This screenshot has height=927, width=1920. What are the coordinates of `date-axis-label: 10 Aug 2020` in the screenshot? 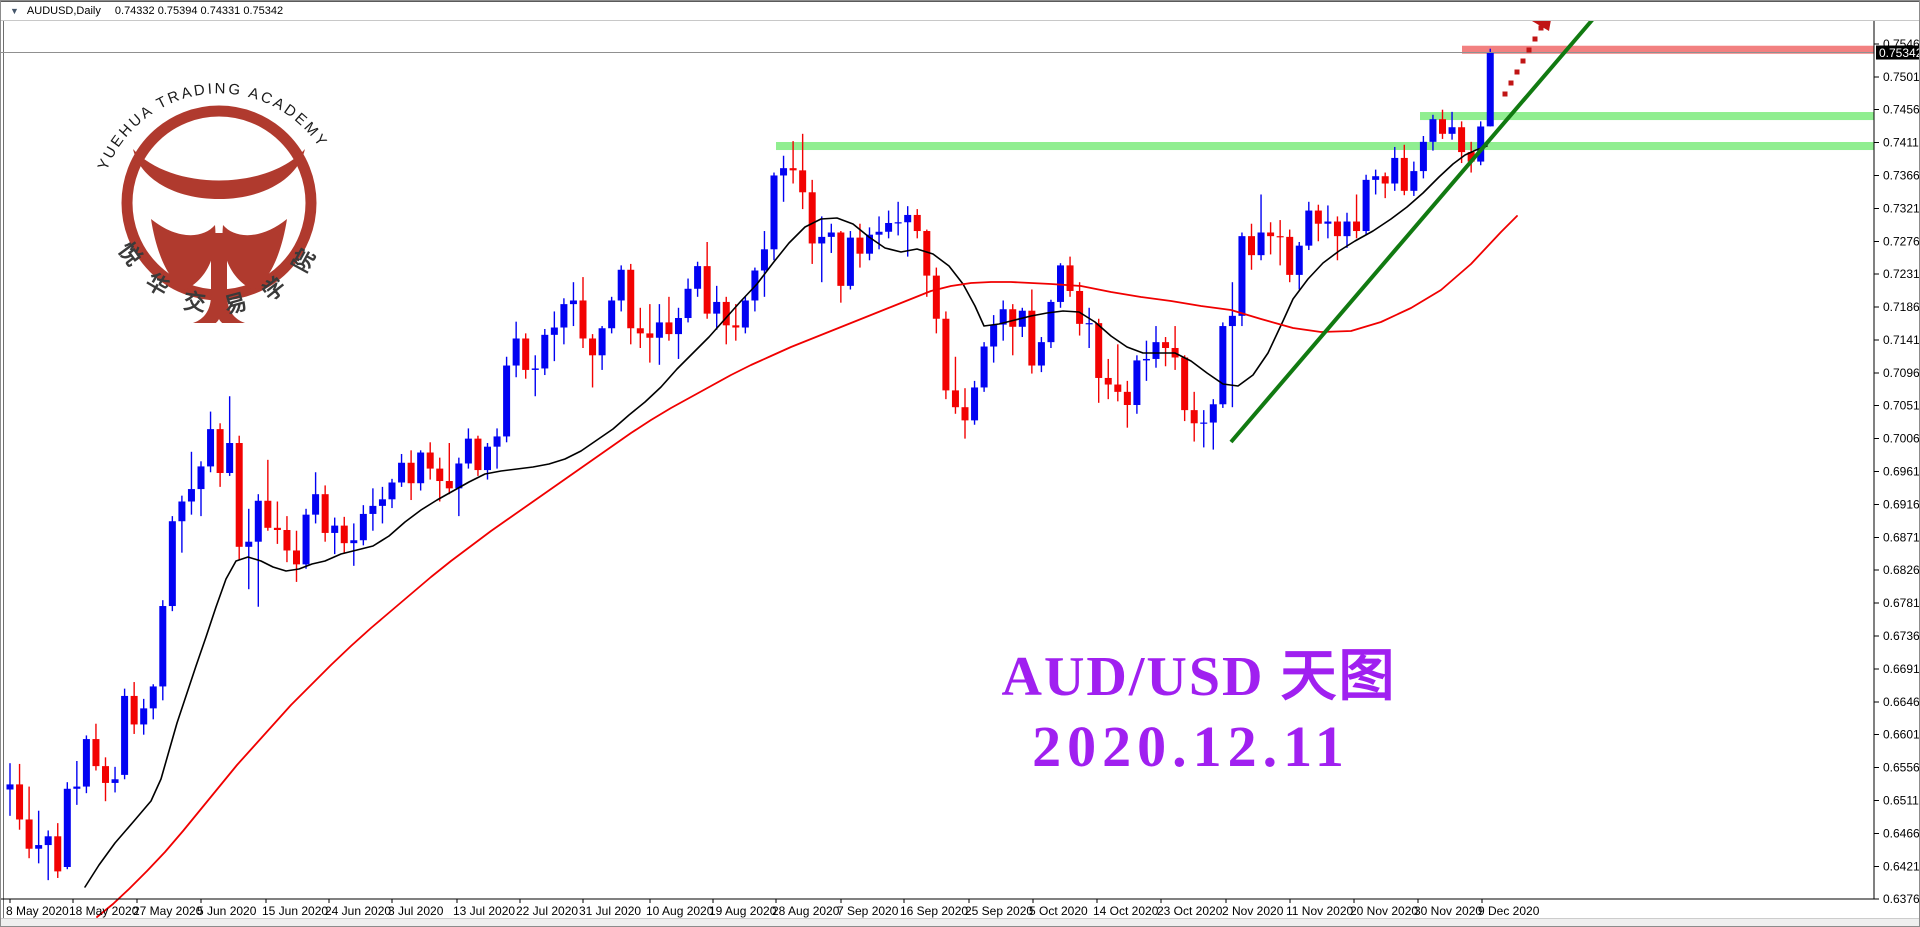 It's located at (680, 911).